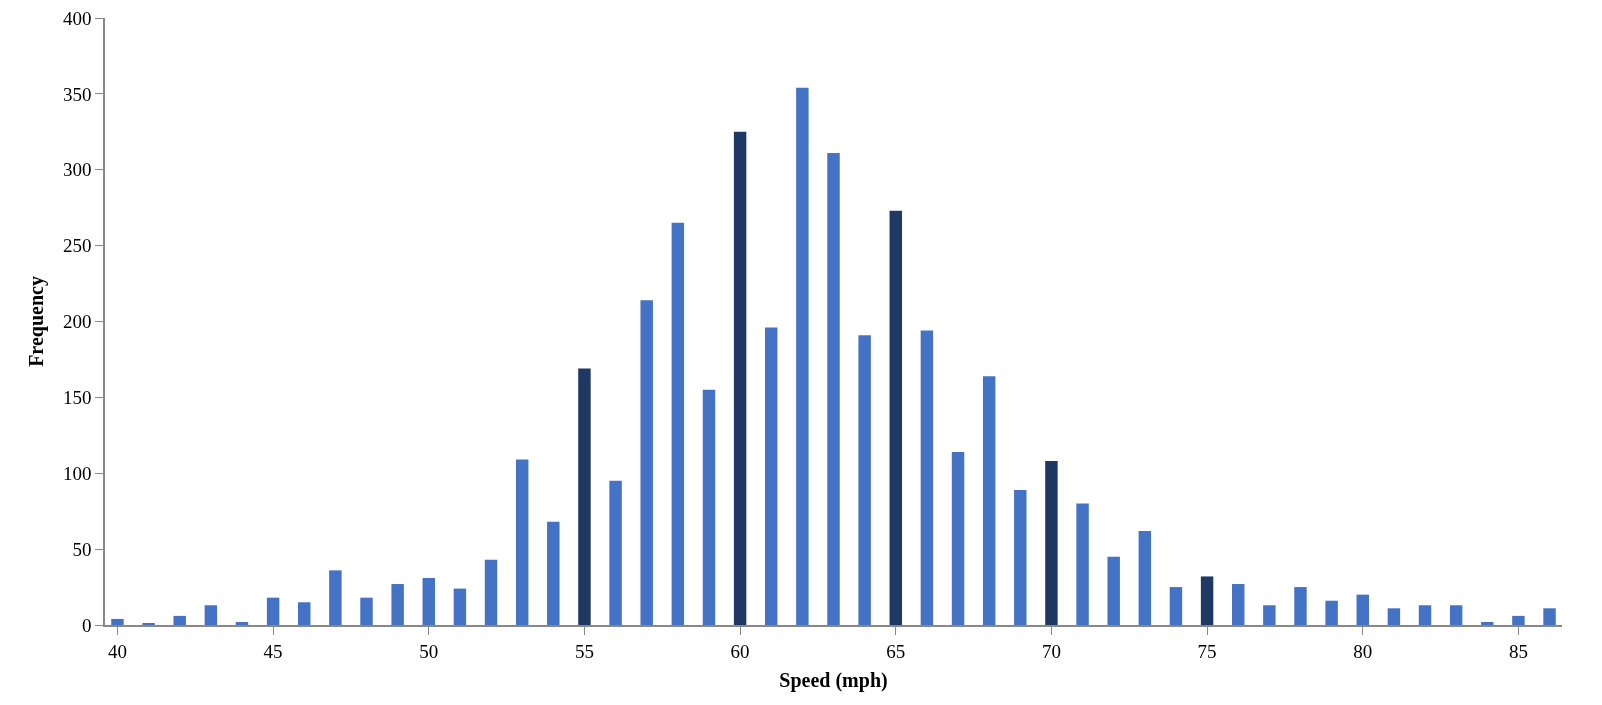  I want to click on x-tick-label: 70, so click(1051, 651).